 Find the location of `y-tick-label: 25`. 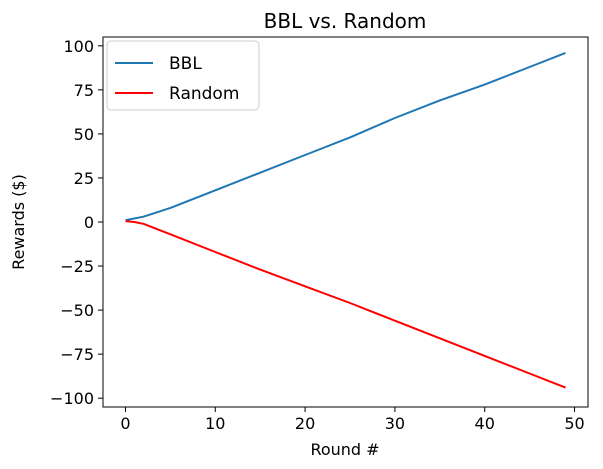

y-tick-label: 25 is located at coordinates (84, 178).